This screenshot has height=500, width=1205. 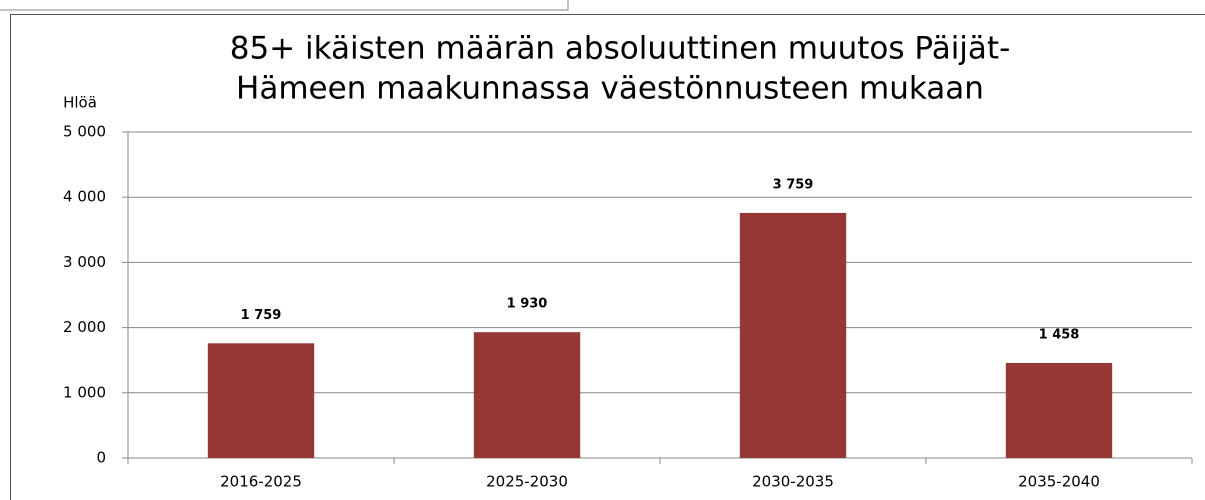 I want to click on data-label: 1 759, so click(x=261, y=315).